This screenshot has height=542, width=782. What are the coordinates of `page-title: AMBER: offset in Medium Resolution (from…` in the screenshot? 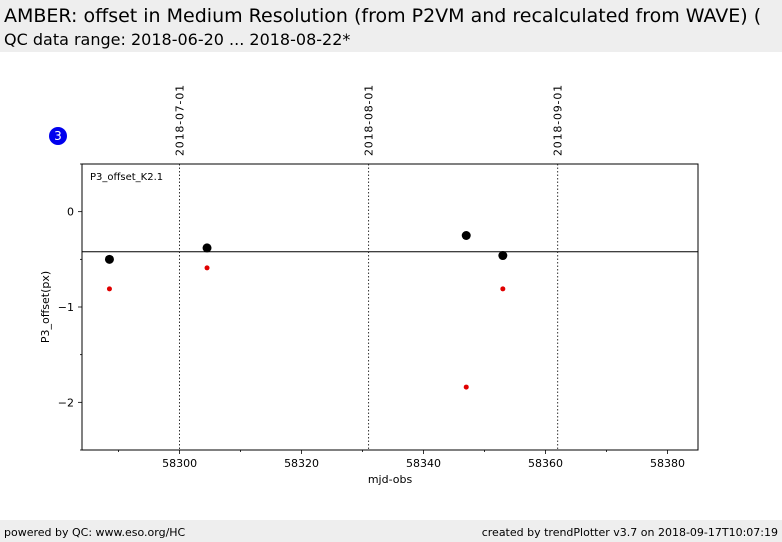 It's located at (383, 16).